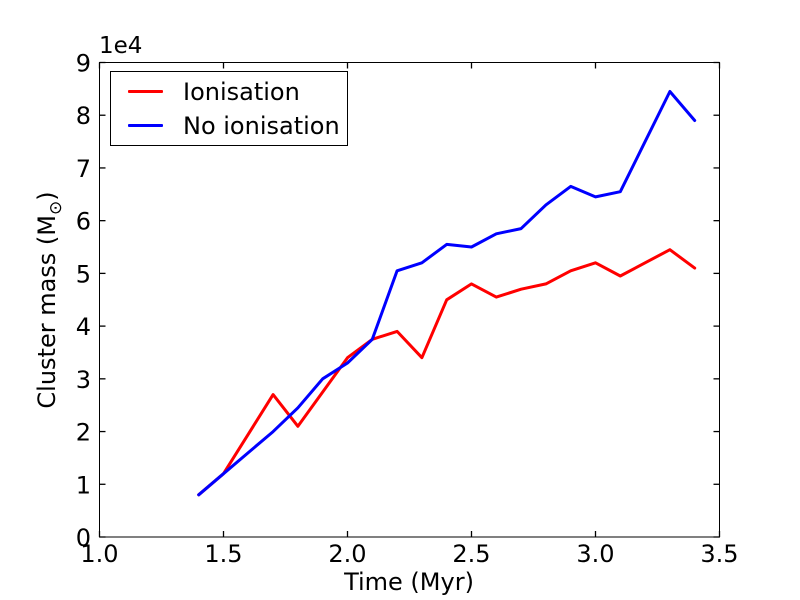  What do you see at coordinates (409, 554) in the screenshot?
I see `x-axis-tick-labels: 1.0 1.5 2.0 2.5 3.0 3.5` at bounding box center [409, 554].